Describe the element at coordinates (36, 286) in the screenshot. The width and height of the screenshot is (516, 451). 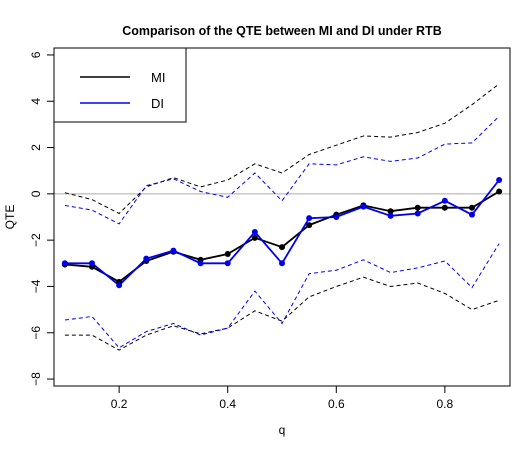
I see `y-tick-label: −4` at that location.